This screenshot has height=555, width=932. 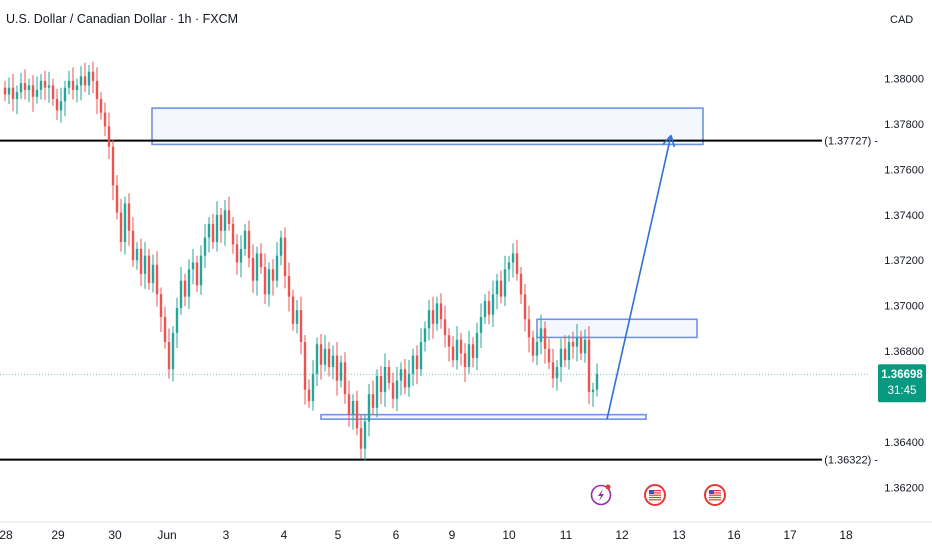 What do you see at coordinates (452, 535) in the screenshot?
I see `x-tick-label: 9` at bounding box center [452, 535].